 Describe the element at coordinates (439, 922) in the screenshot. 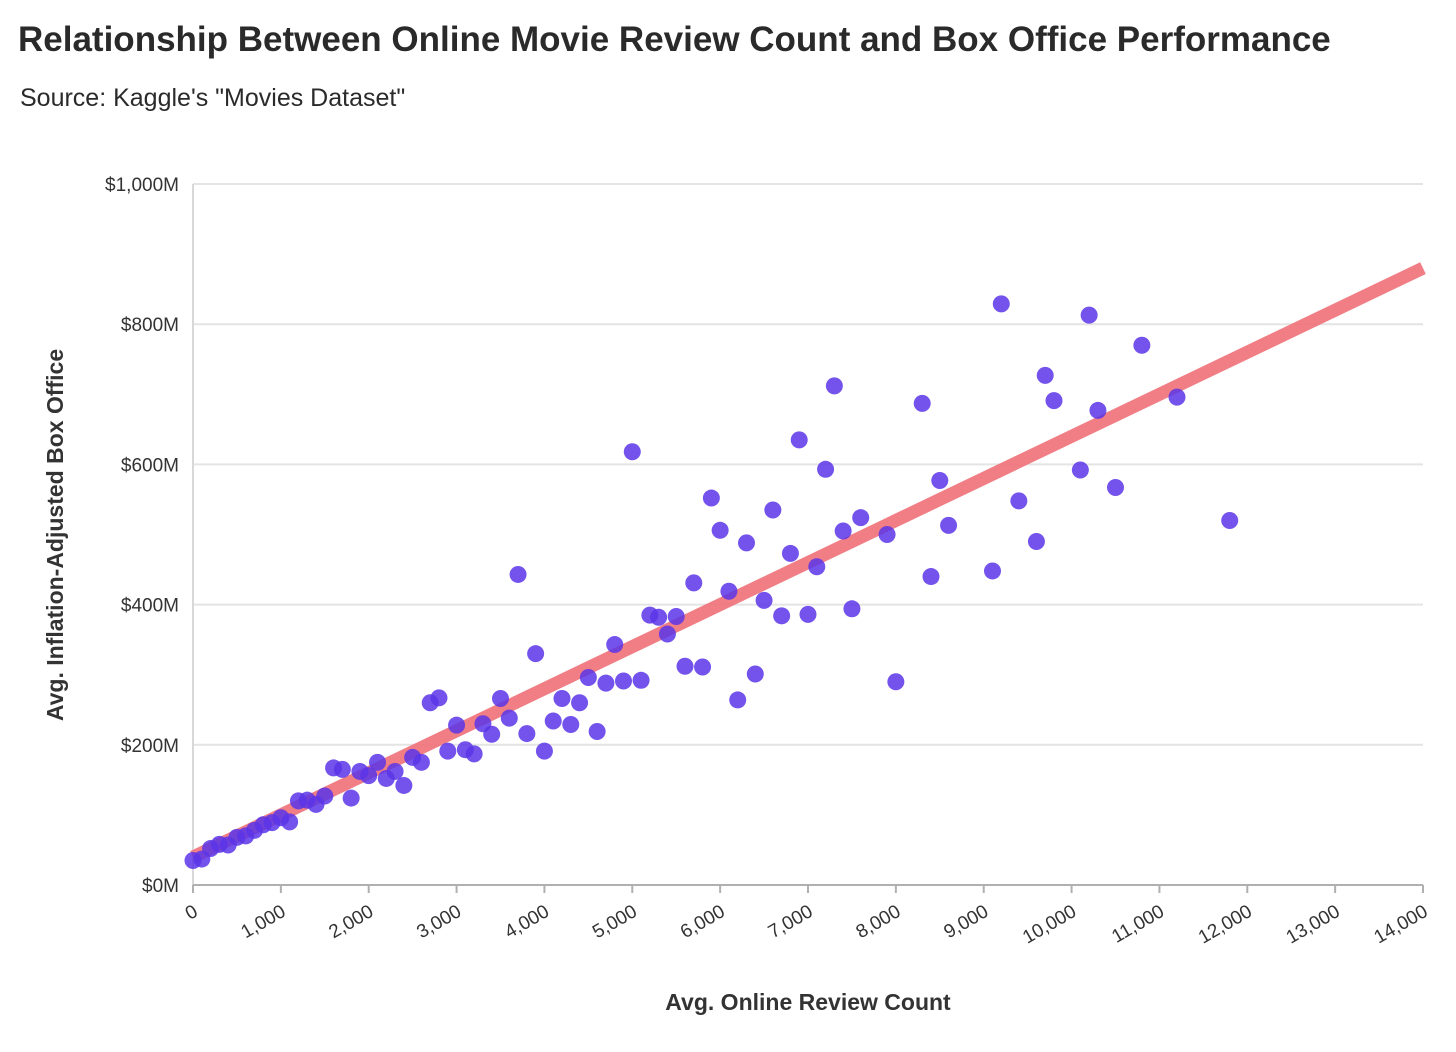

I see `x-tick-label: 3,000` at that location.